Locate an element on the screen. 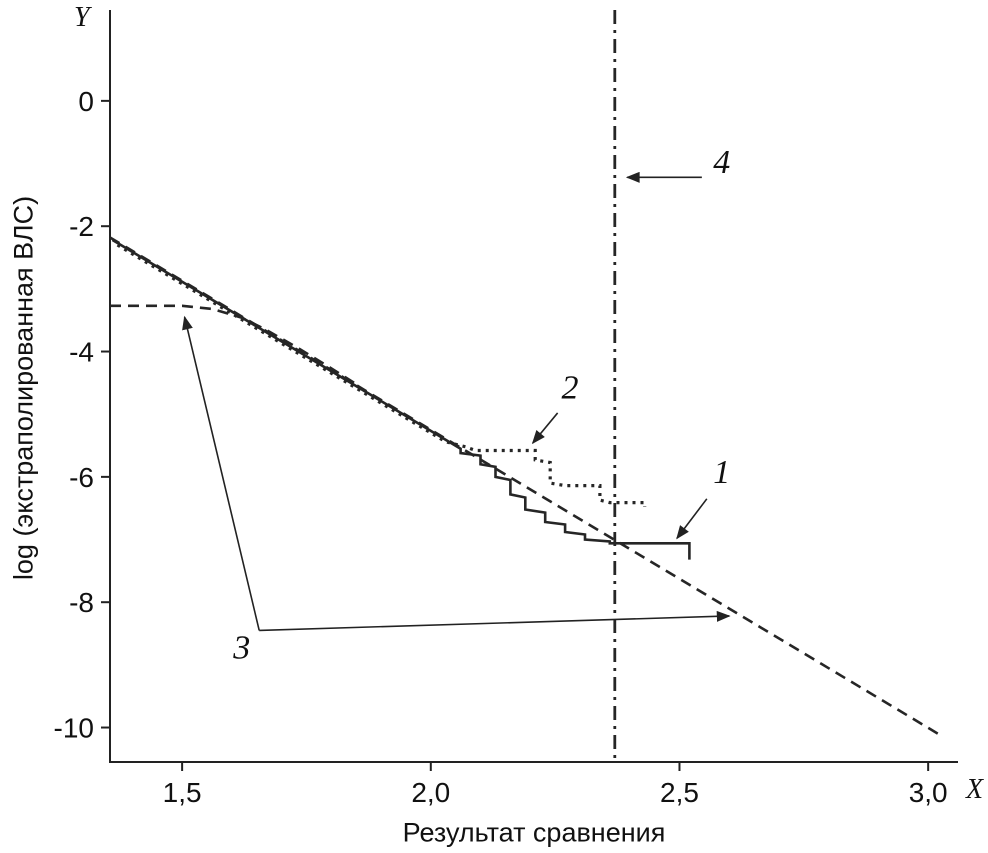  annotation-label-3: 3 is located at coordinates (241, 648).